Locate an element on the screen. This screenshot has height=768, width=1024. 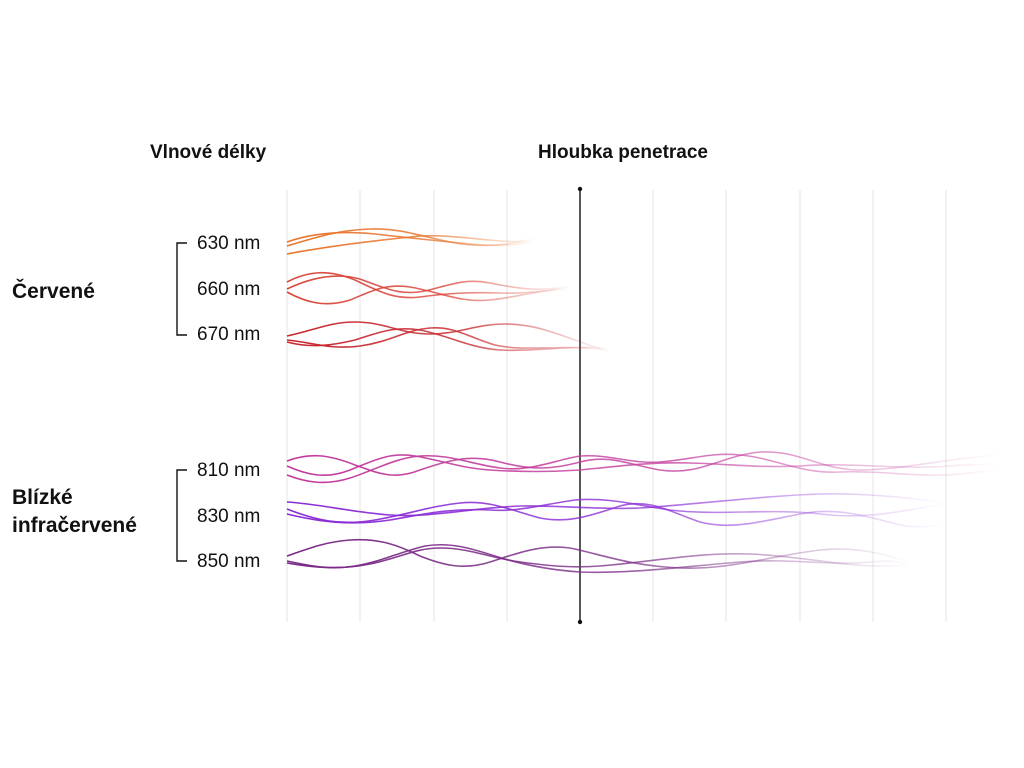
wave-630nm is located at coordinates (411, 241).